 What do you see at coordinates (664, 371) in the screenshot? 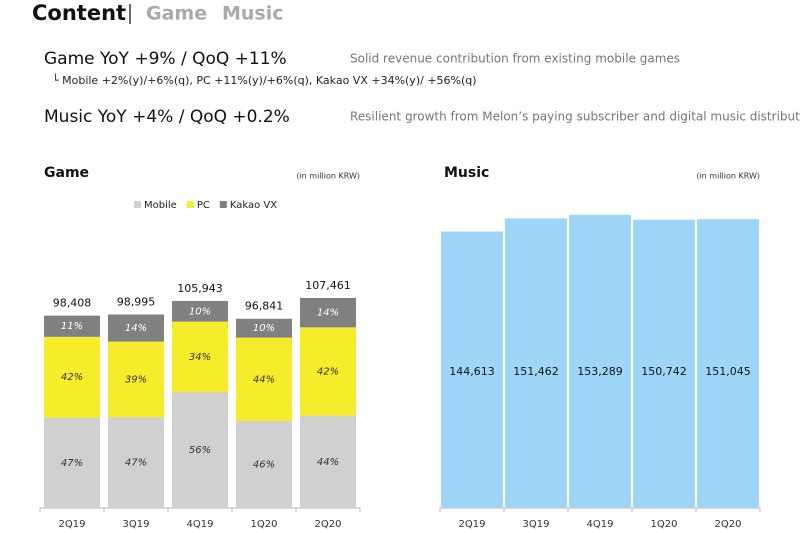
I see `value-label: 150,742` at bounding box center [664, 371].